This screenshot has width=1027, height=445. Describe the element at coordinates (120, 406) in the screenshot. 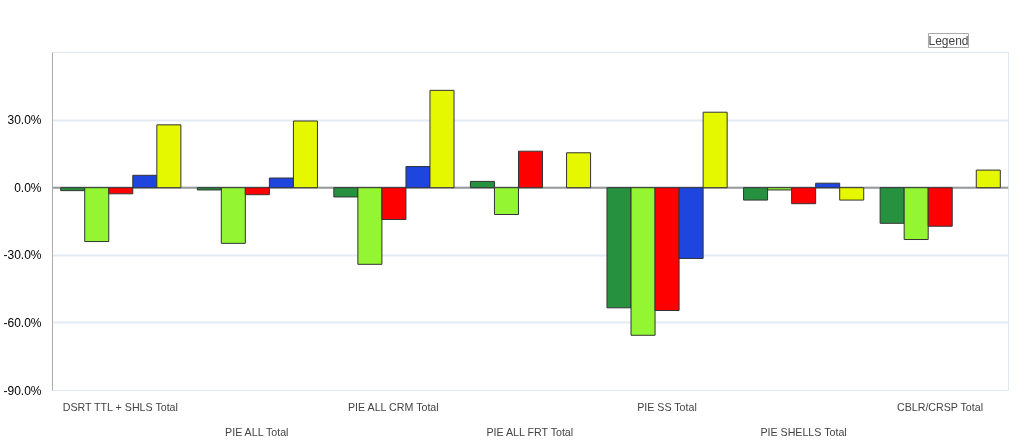

I see `x-tick-label: DSRT TTL + SHLS Total` at that location.